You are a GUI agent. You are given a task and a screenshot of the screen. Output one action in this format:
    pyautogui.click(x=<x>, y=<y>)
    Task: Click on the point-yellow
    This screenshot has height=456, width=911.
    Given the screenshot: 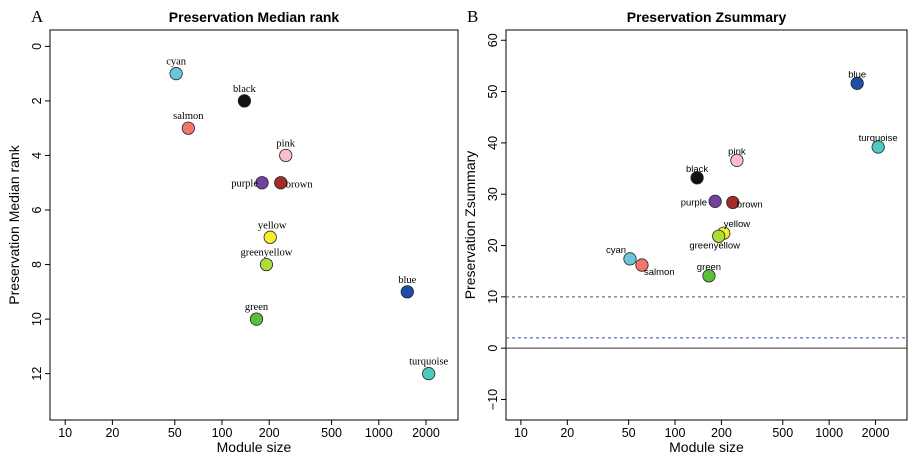 What is the action you would take?
    pyautogui.click(x=270, y=237)
    